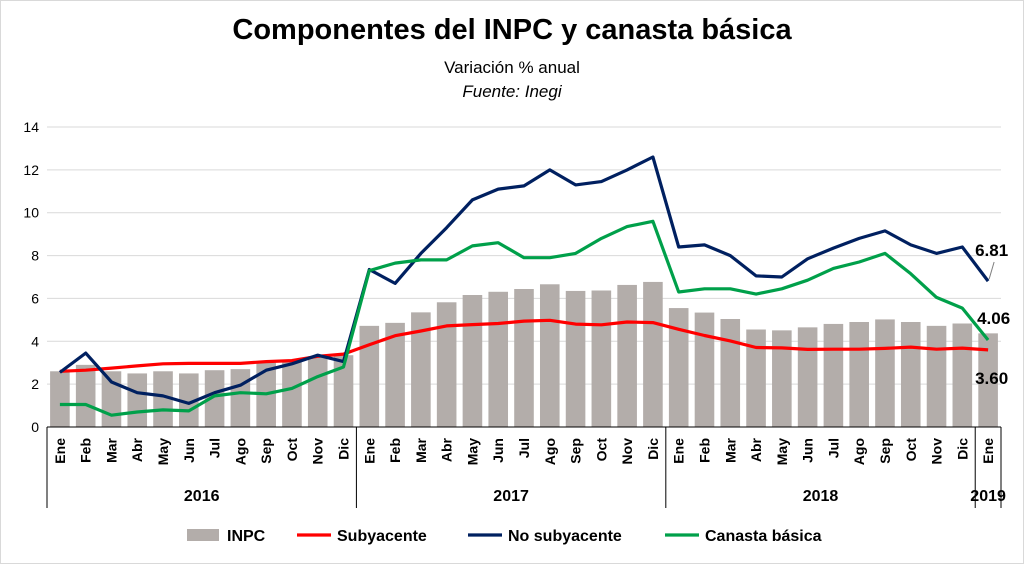 The height and width of the screenshot is (564, 1024). I want to click on legend-label: Canasta básica, so click(763, 536).